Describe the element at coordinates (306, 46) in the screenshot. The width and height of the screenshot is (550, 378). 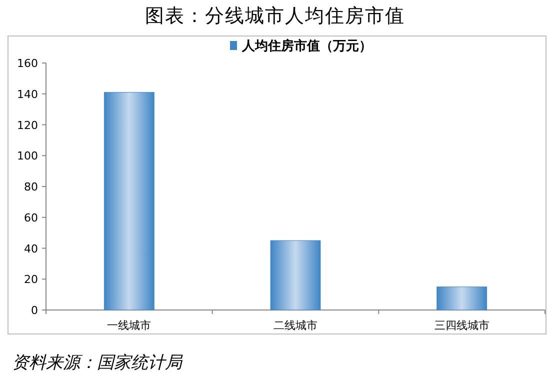
I see `legend-label: 人均住房市值（万元）` at that location.